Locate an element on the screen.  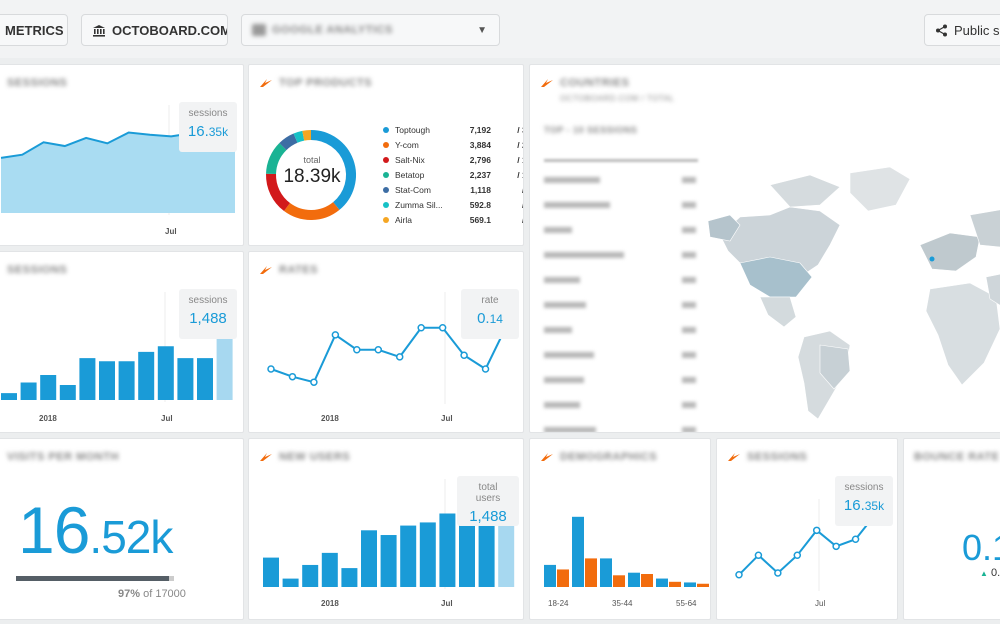
widget-title-text: VISITS PER MONTH is located at coordinates (63, 457).